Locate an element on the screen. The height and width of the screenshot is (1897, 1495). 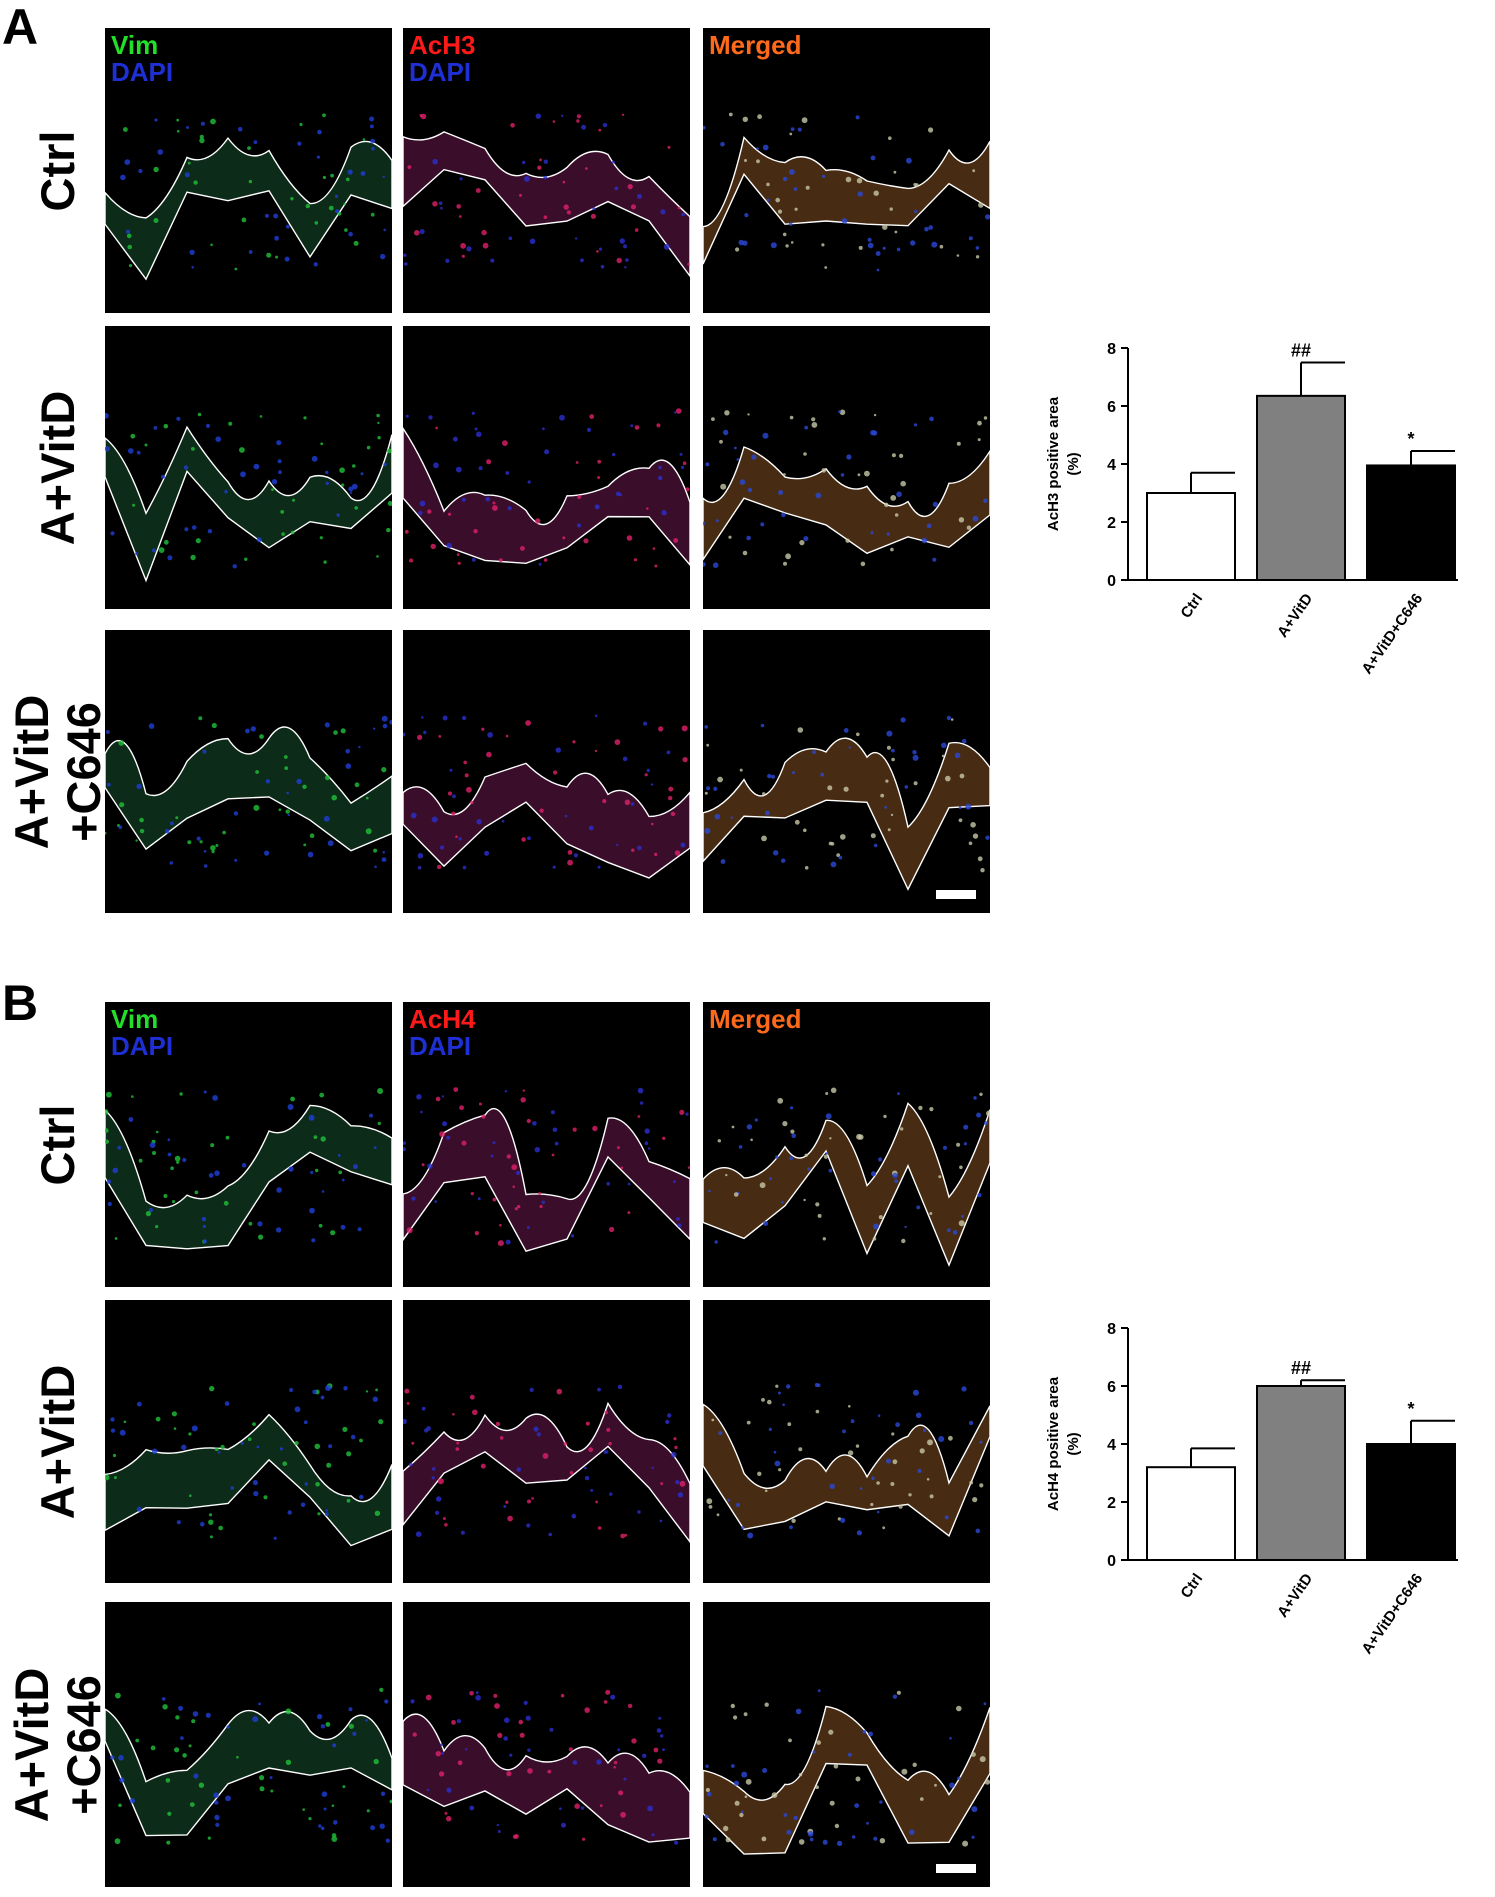
y-axis-label: AcH4 positive area is located at coordinates (1053, 1443).